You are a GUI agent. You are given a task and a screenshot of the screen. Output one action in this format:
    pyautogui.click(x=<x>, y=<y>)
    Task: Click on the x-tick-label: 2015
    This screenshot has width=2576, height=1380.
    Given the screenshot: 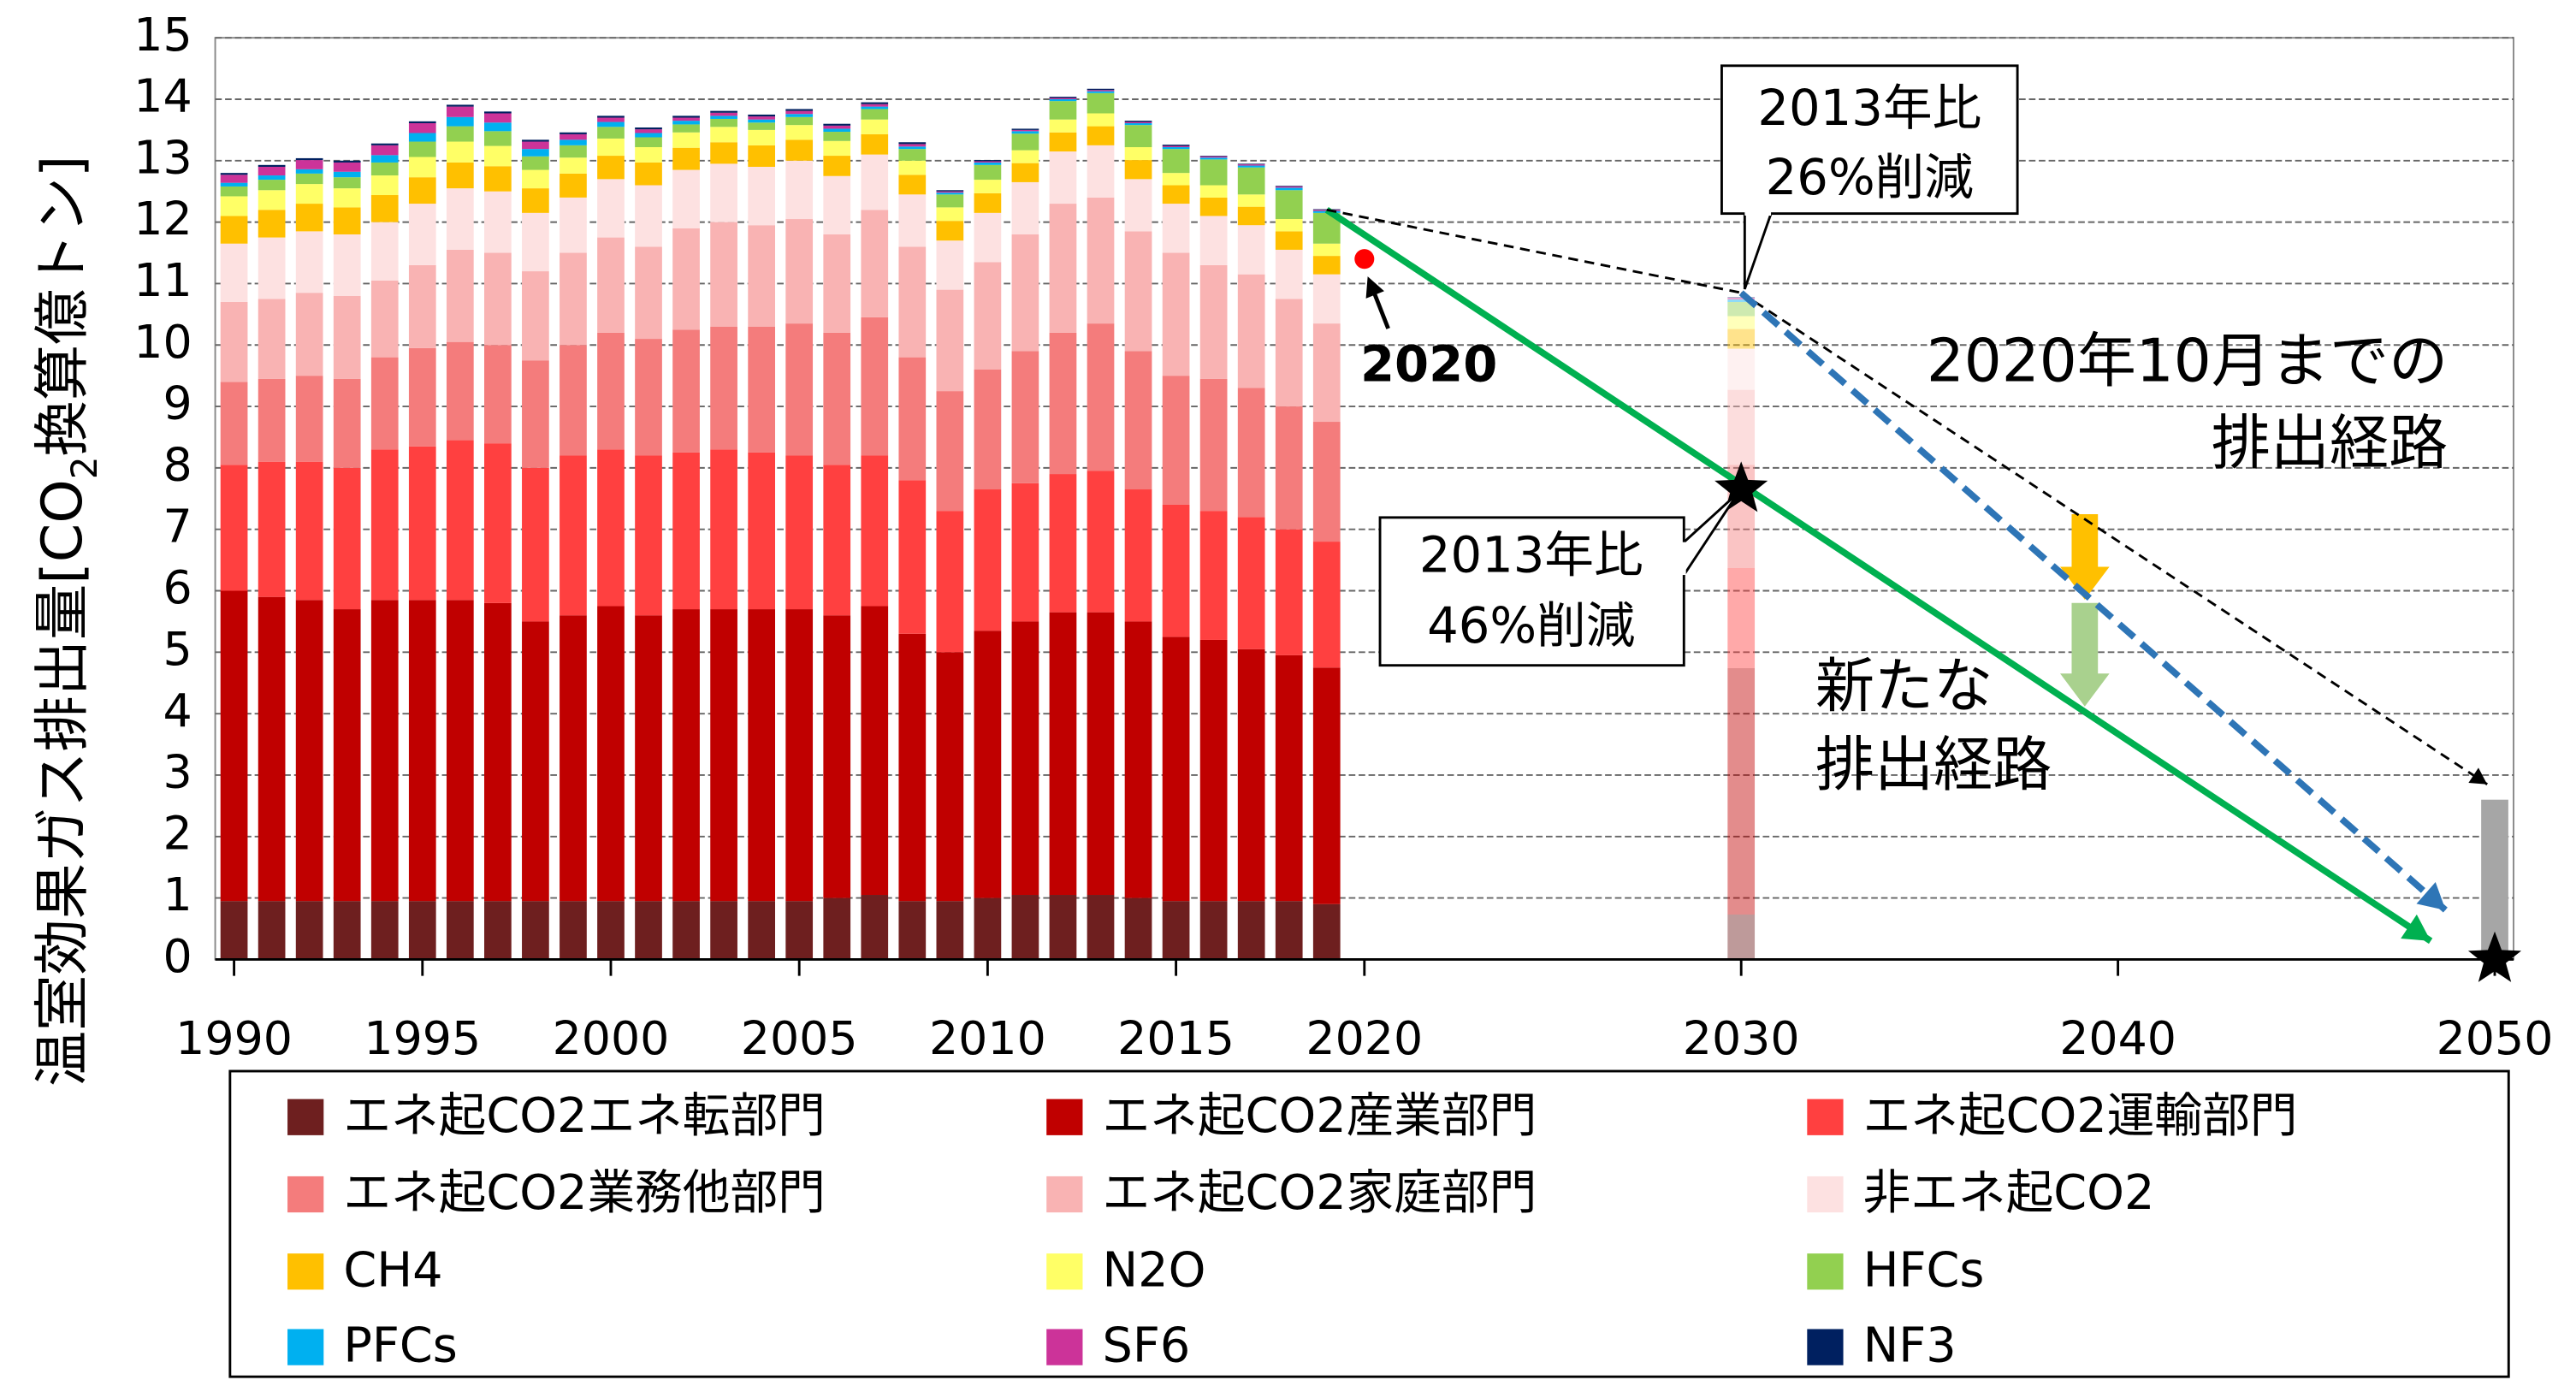 What is the action you would take?
    pyautogui.click(x=1176, y=1038)
    